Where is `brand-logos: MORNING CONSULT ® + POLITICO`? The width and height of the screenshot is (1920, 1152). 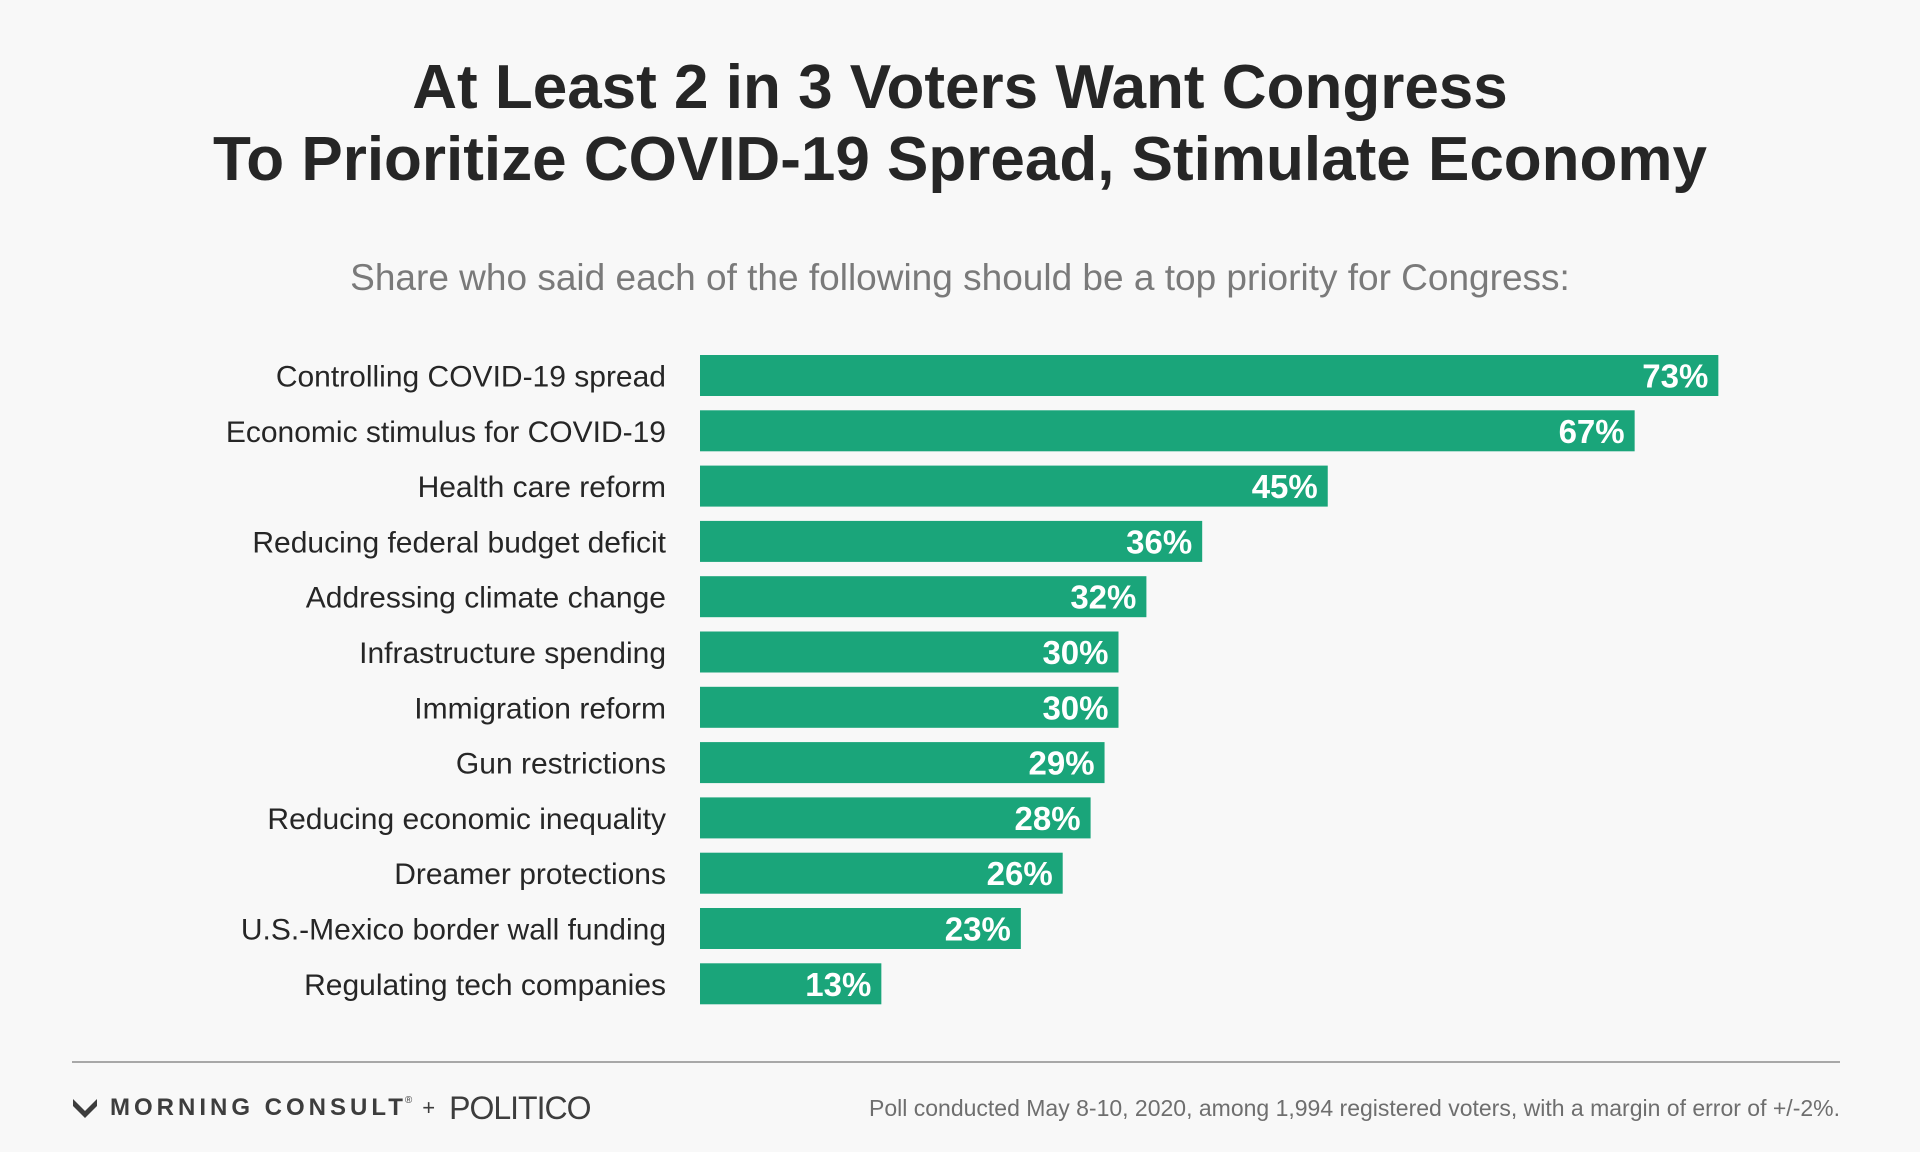
brand-logos: MORNING CONSULT ® + POLITICO is located at coordinates (331, 1108).